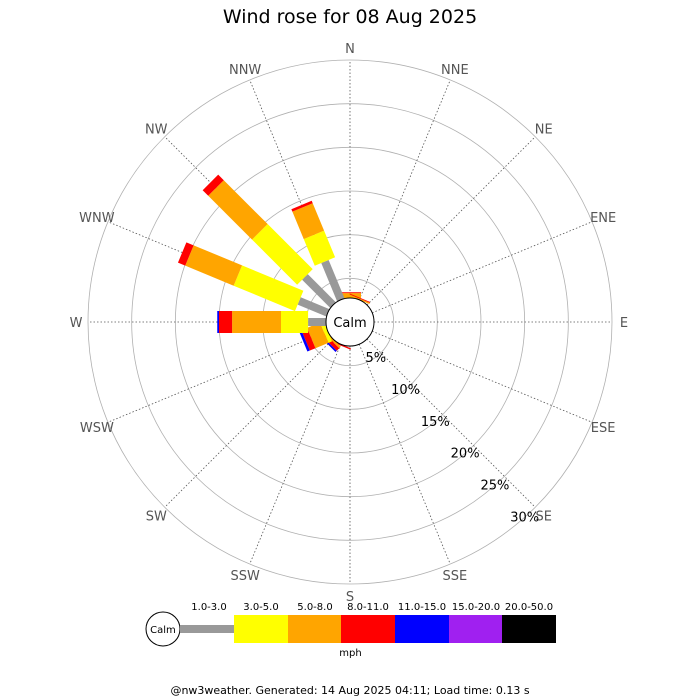 The width and height of the screenshot is (700, 700). I want to click on radial-tick-label-20: 20%, so click(465, 454).